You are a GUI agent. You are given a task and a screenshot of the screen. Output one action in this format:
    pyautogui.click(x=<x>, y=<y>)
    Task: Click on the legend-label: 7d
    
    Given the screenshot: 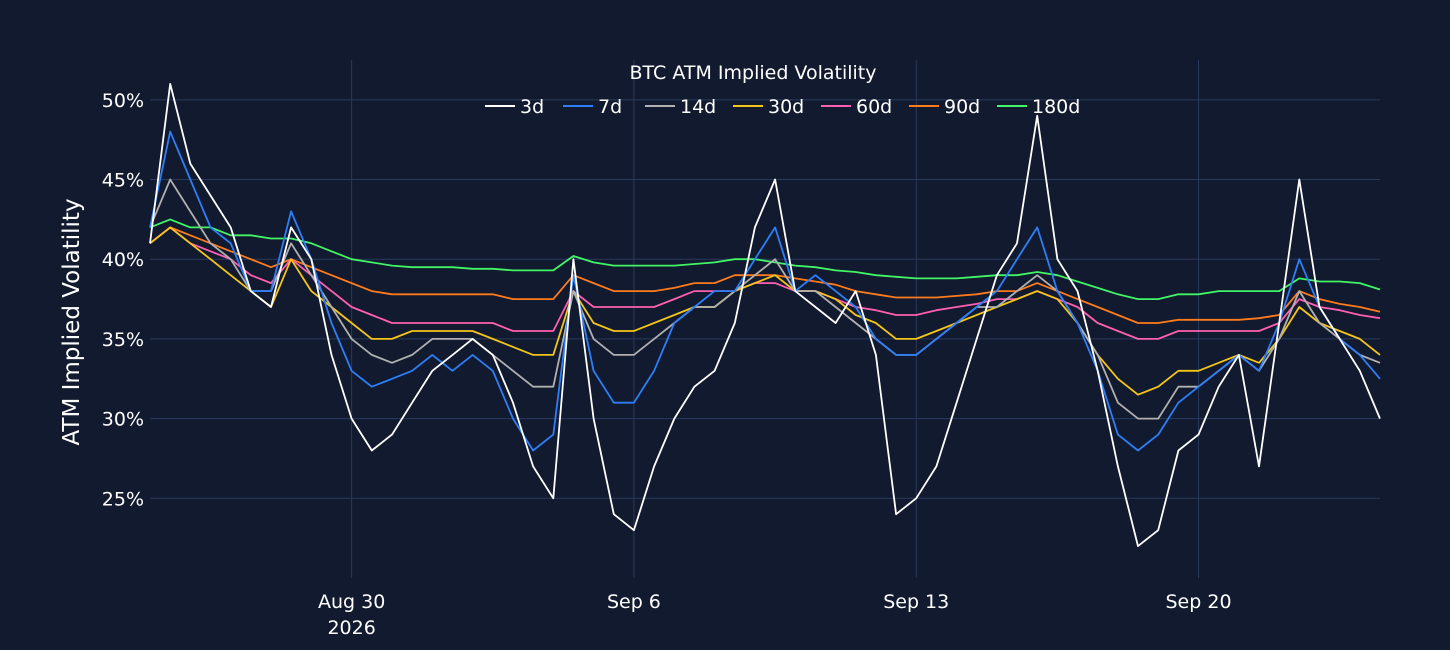 What is the action you would take?
    pyautogui.click(x=610, y=107)
    